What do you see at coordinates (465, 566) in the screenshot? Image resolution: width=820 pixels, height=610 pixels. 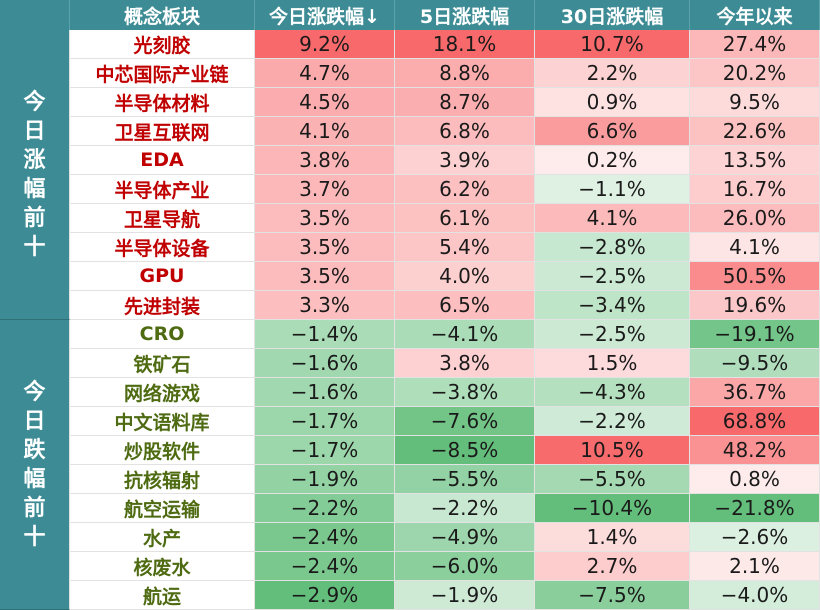 I see `value-cell: −6.0%` at bounding box center [465, 566].